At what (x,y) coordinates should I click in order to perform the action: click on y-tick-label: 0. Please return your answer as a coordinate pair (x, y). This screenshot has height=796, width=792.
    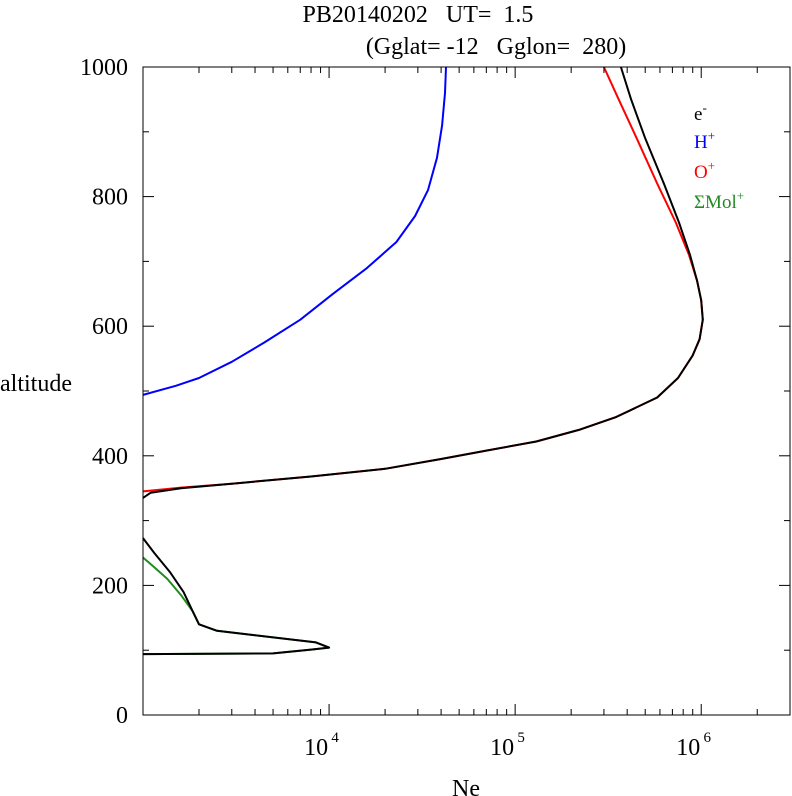
    Looking at the image, I should click on (122, 716).